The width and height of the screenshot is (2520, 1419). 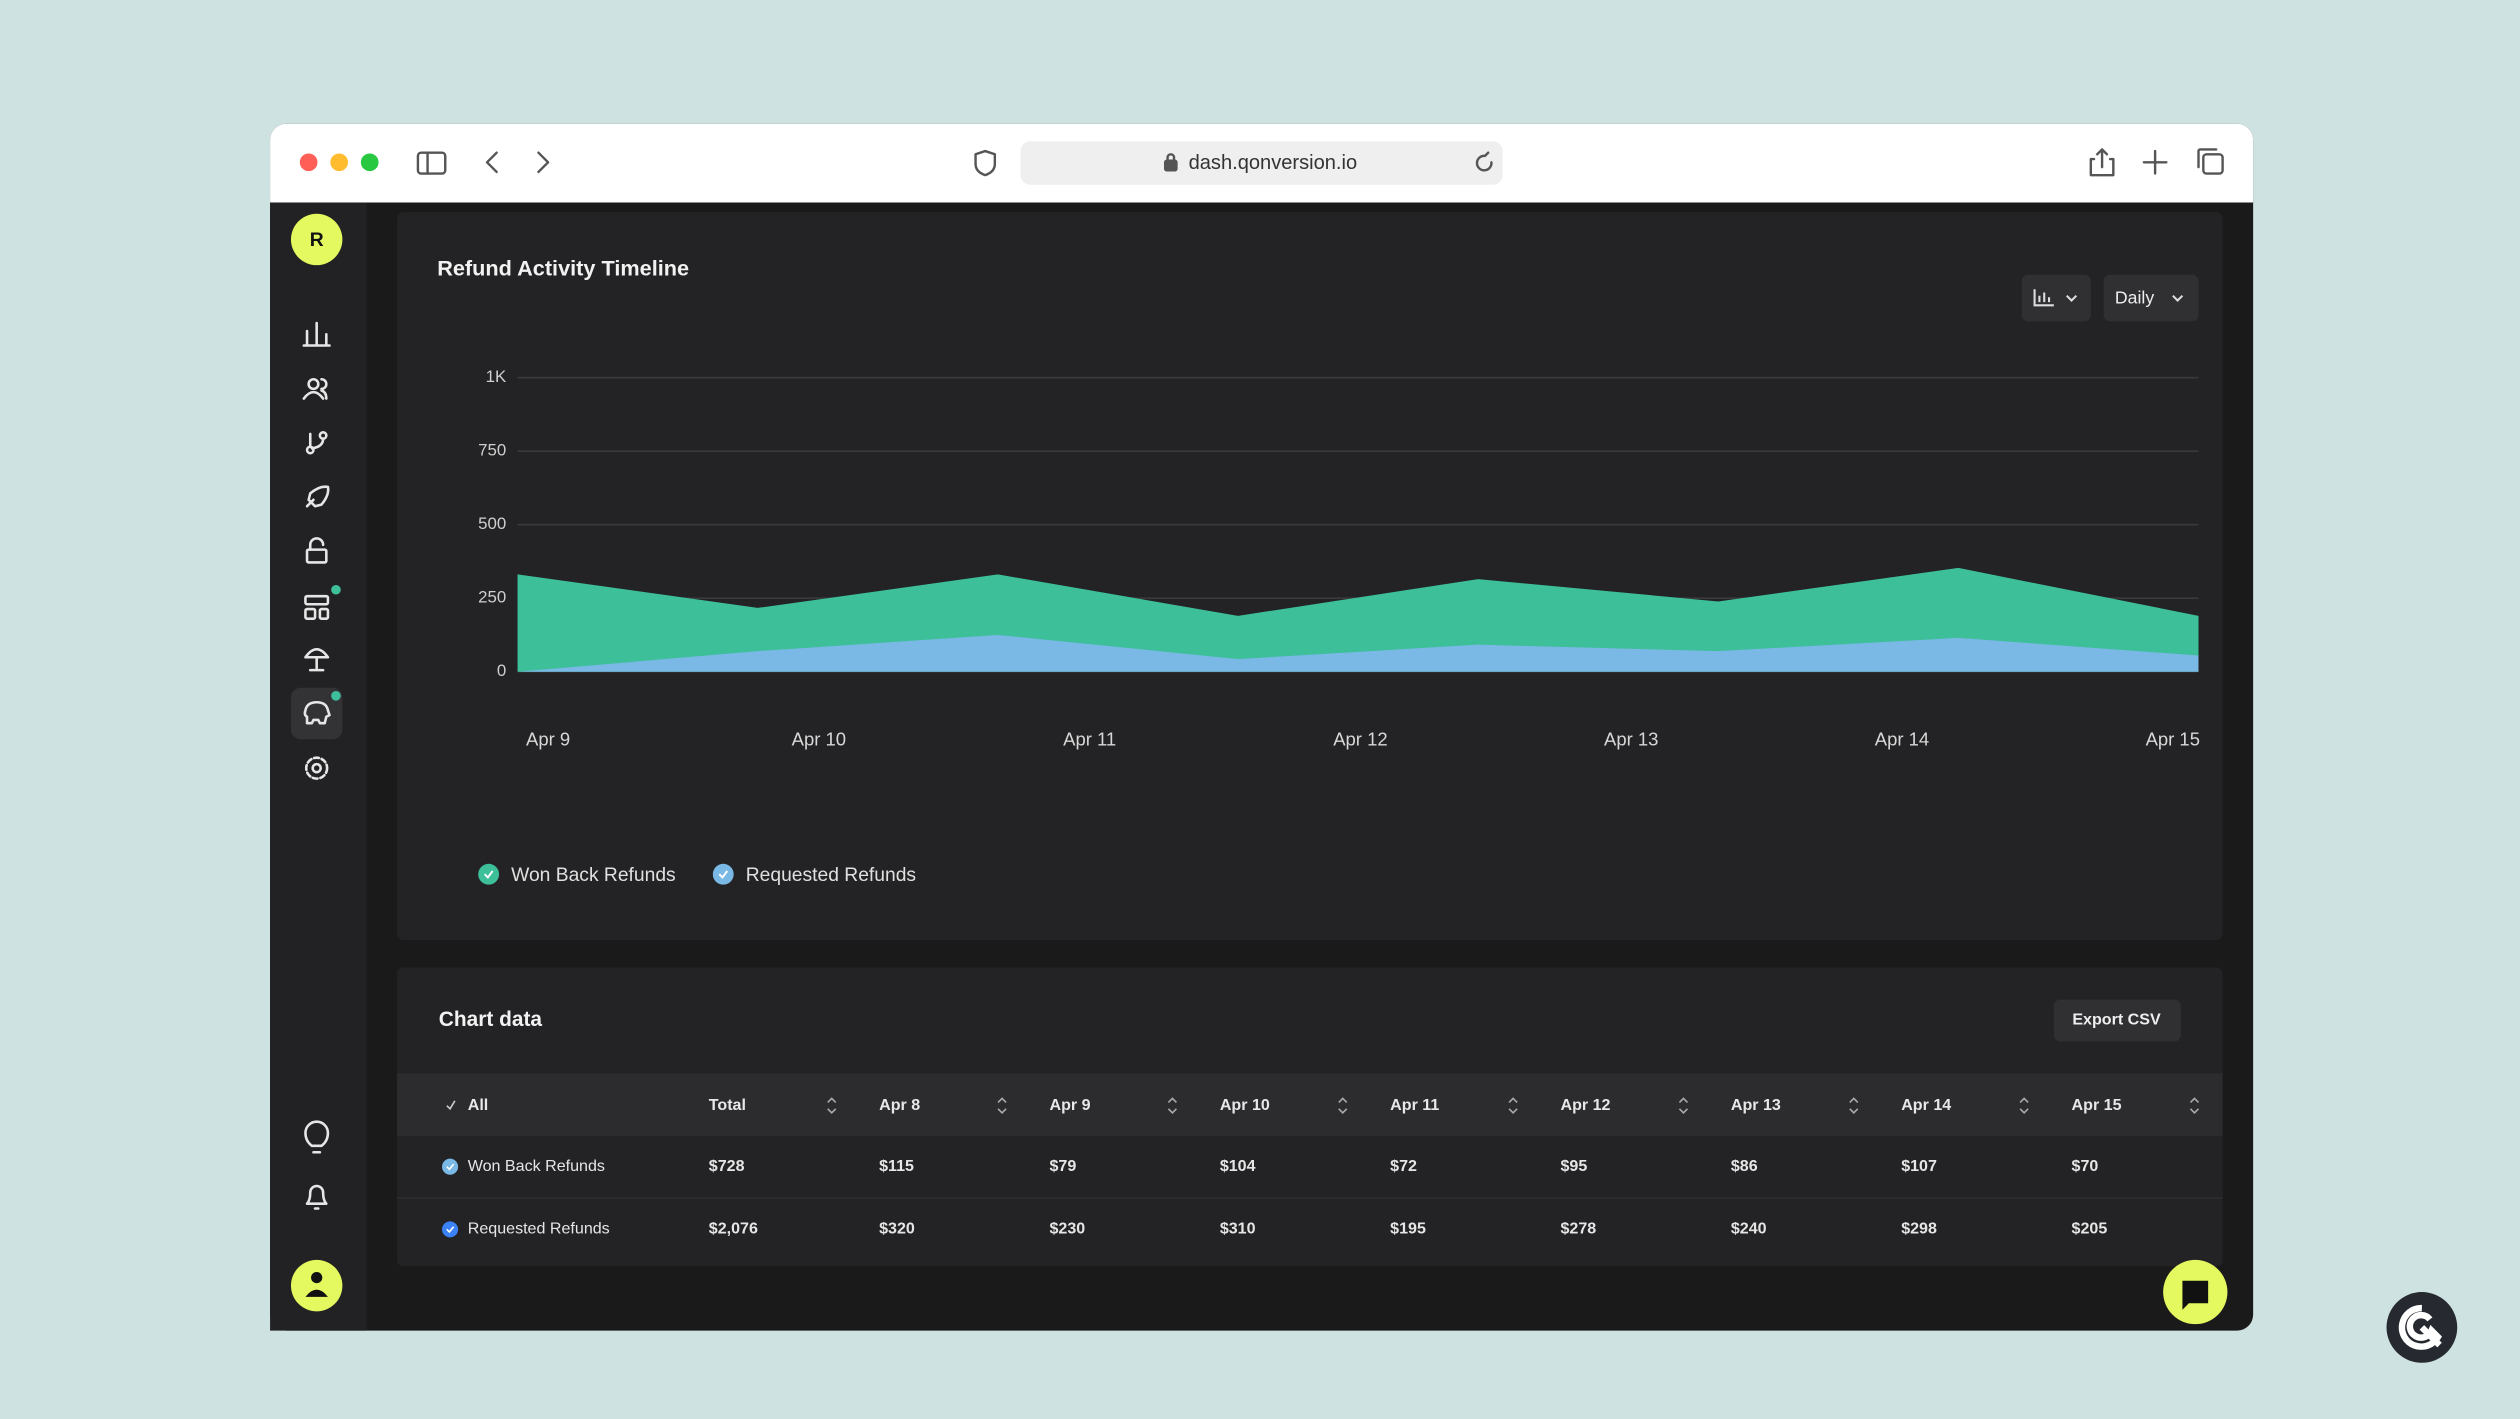 What do you see at coordinates (2090, 1229) in the screenshot?
I see `cell: $205` at bounding box center [2090, 1229].